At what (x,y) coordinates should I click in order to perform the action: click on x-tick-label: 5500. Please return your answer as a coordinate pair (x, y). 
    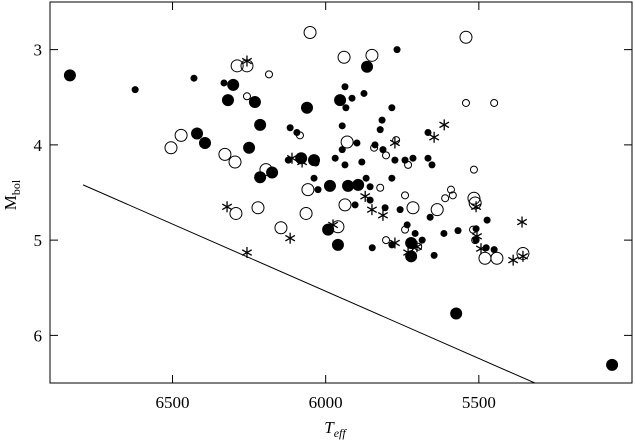
    Looking at the image, I should click on (479, 402).